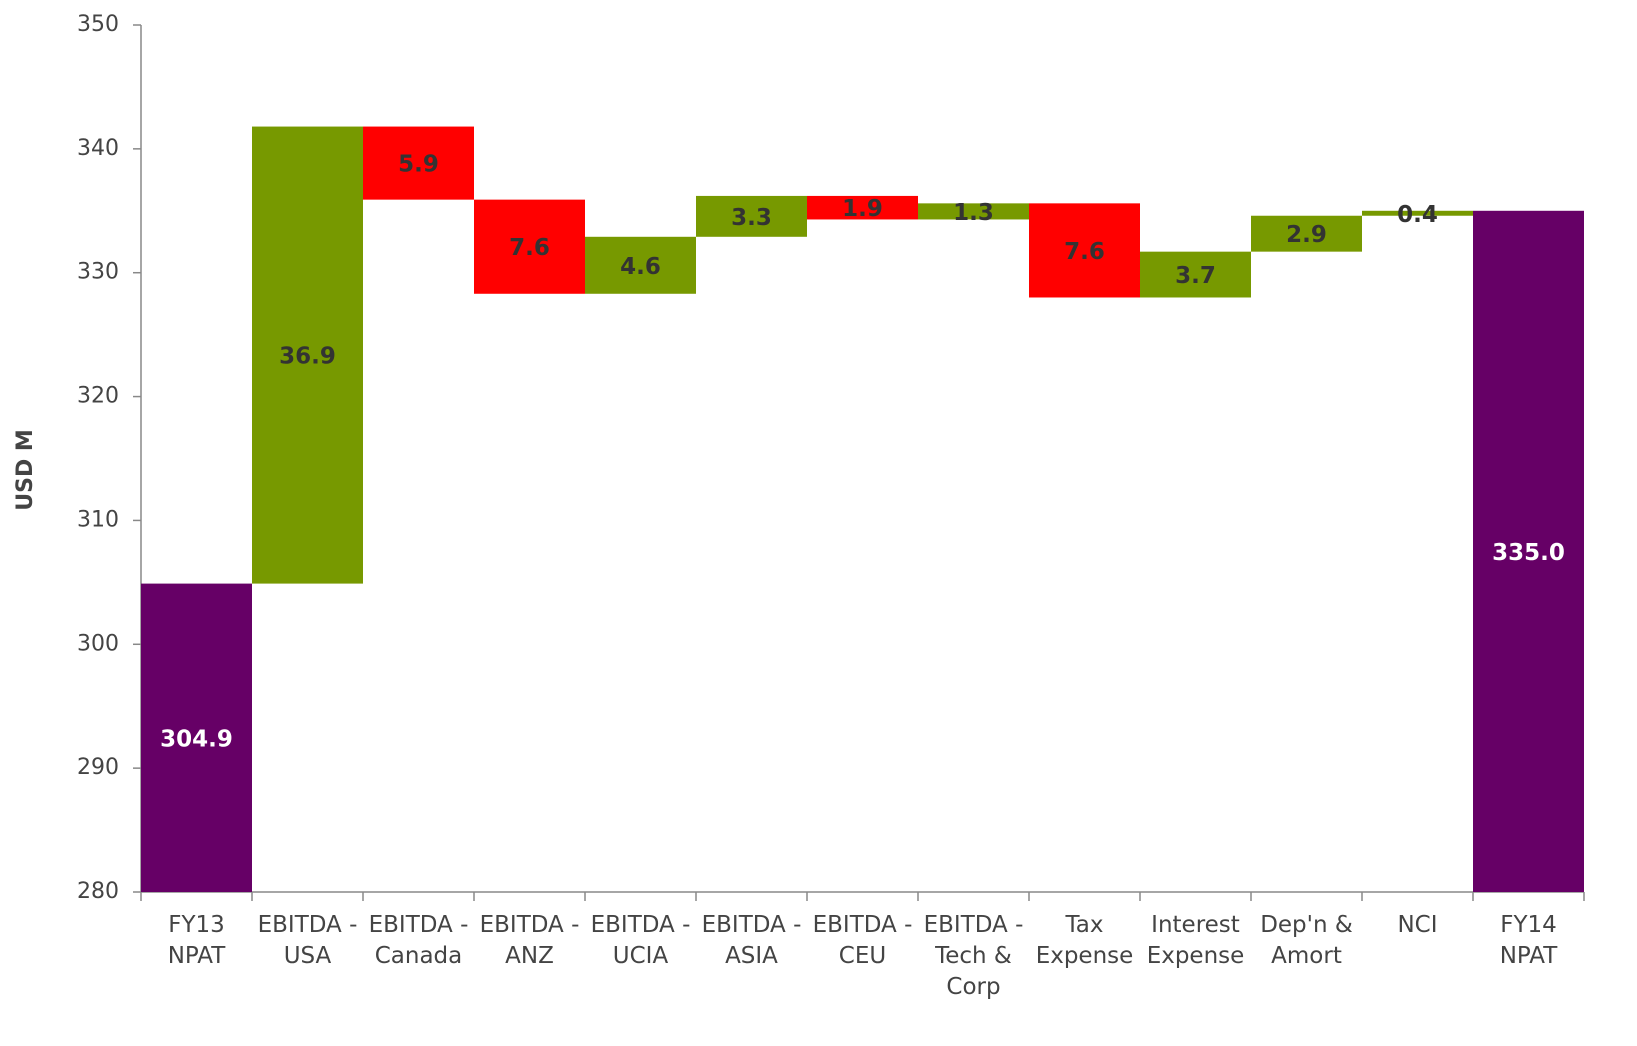  I want to click on x-tick-label: EBITDA - UCIA, so click(640, 940).